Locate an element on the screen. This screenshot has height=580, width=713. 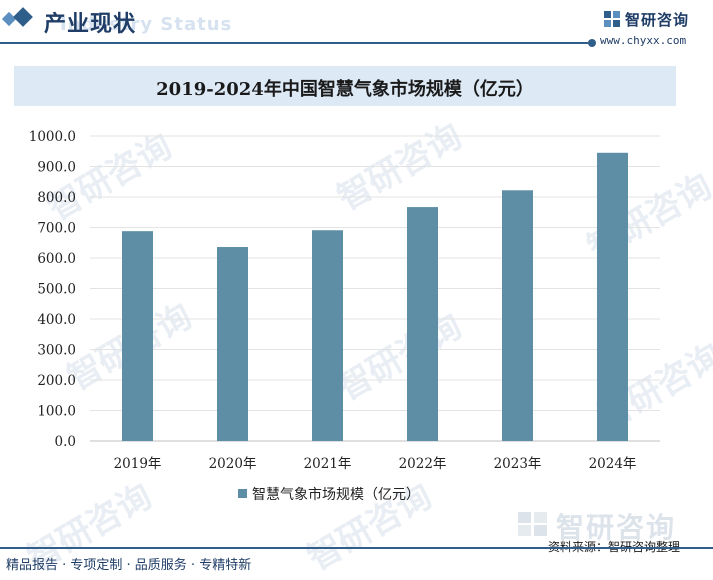
brand-name: 智研咨询 is located at coordinates (657, 20).